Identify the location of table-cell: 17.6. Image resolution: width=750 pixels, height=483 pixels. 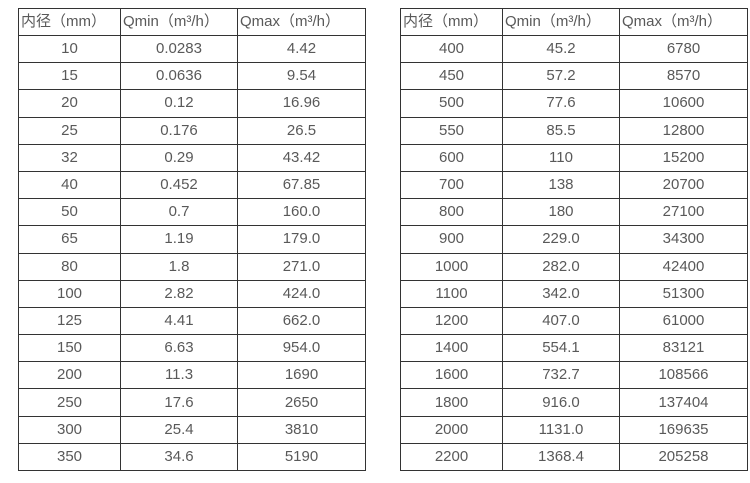
(179, 402).